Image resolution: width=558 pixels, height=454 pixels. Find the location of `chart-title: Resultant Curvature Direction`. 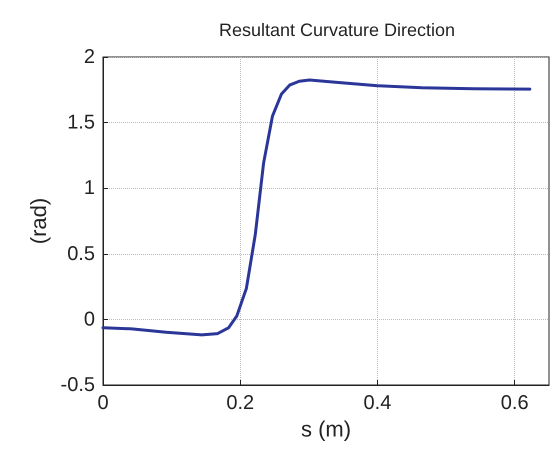

chart-title: Resultant Curvature Direction is located at coordinates (337, 30).